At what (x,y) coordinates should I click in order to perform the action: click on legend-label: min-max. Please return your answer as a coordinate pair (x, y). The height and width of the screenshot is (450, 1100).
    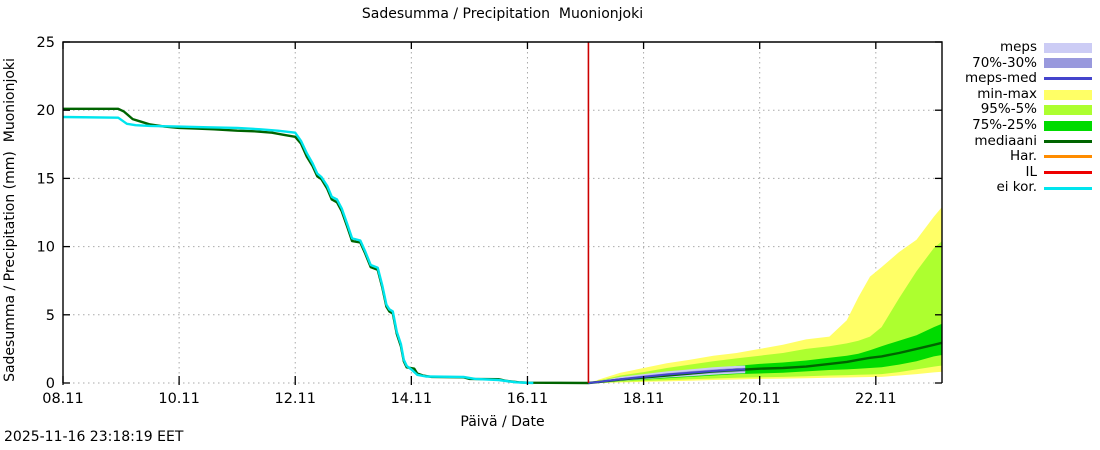
    Looking at the image, I should click on (1007, 93).